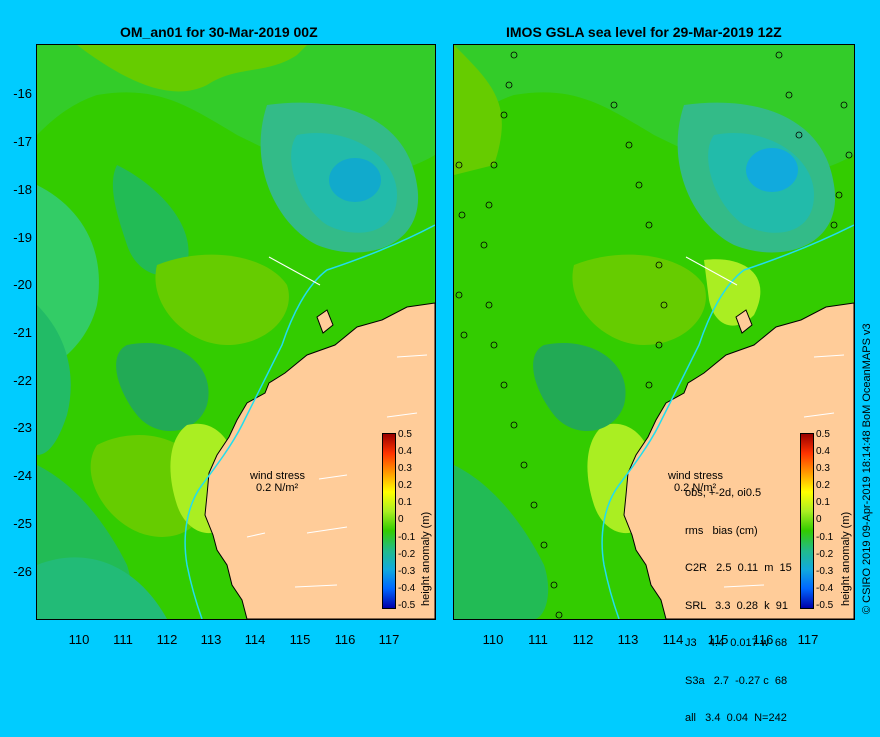 The image size is (880, 737). What do you see at coordinates (22, 571) in the screenshot?
I see `lat-tick: -26` at bounding box center [22, 571].